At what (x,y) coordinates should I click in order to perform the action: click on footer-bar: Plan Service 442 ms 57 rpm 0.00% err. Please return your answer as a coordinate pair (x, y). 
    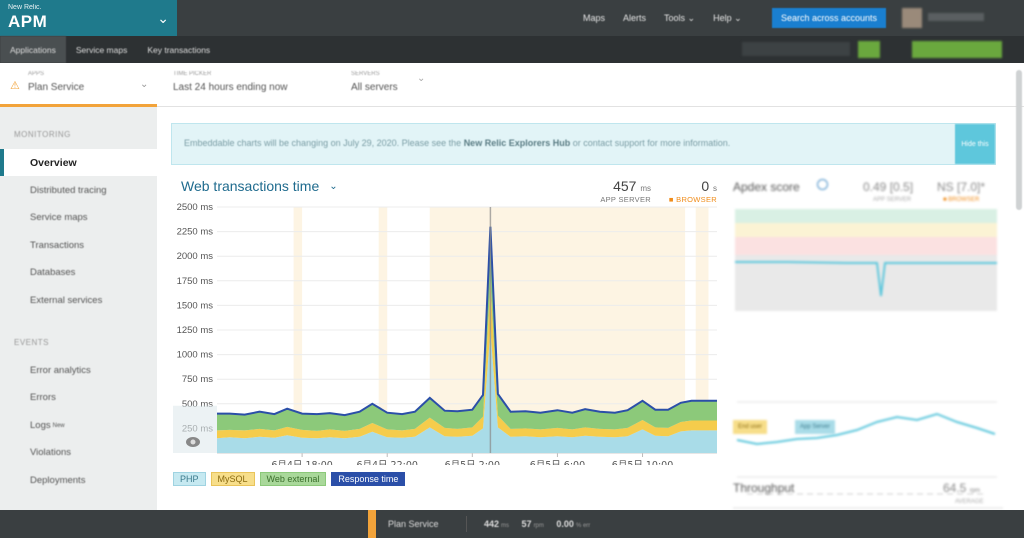
    Looking at the image, I should click on (512, 524).